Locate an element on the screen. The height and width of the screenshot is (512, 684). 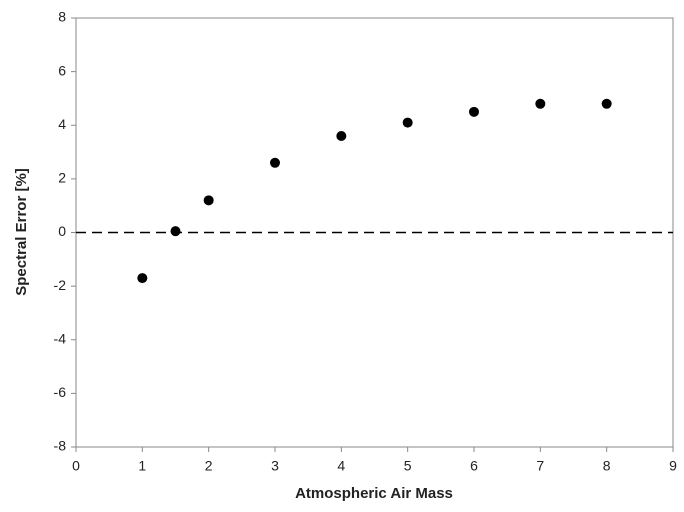
y-tick-label: 0 is located at coordinates (62, 231).